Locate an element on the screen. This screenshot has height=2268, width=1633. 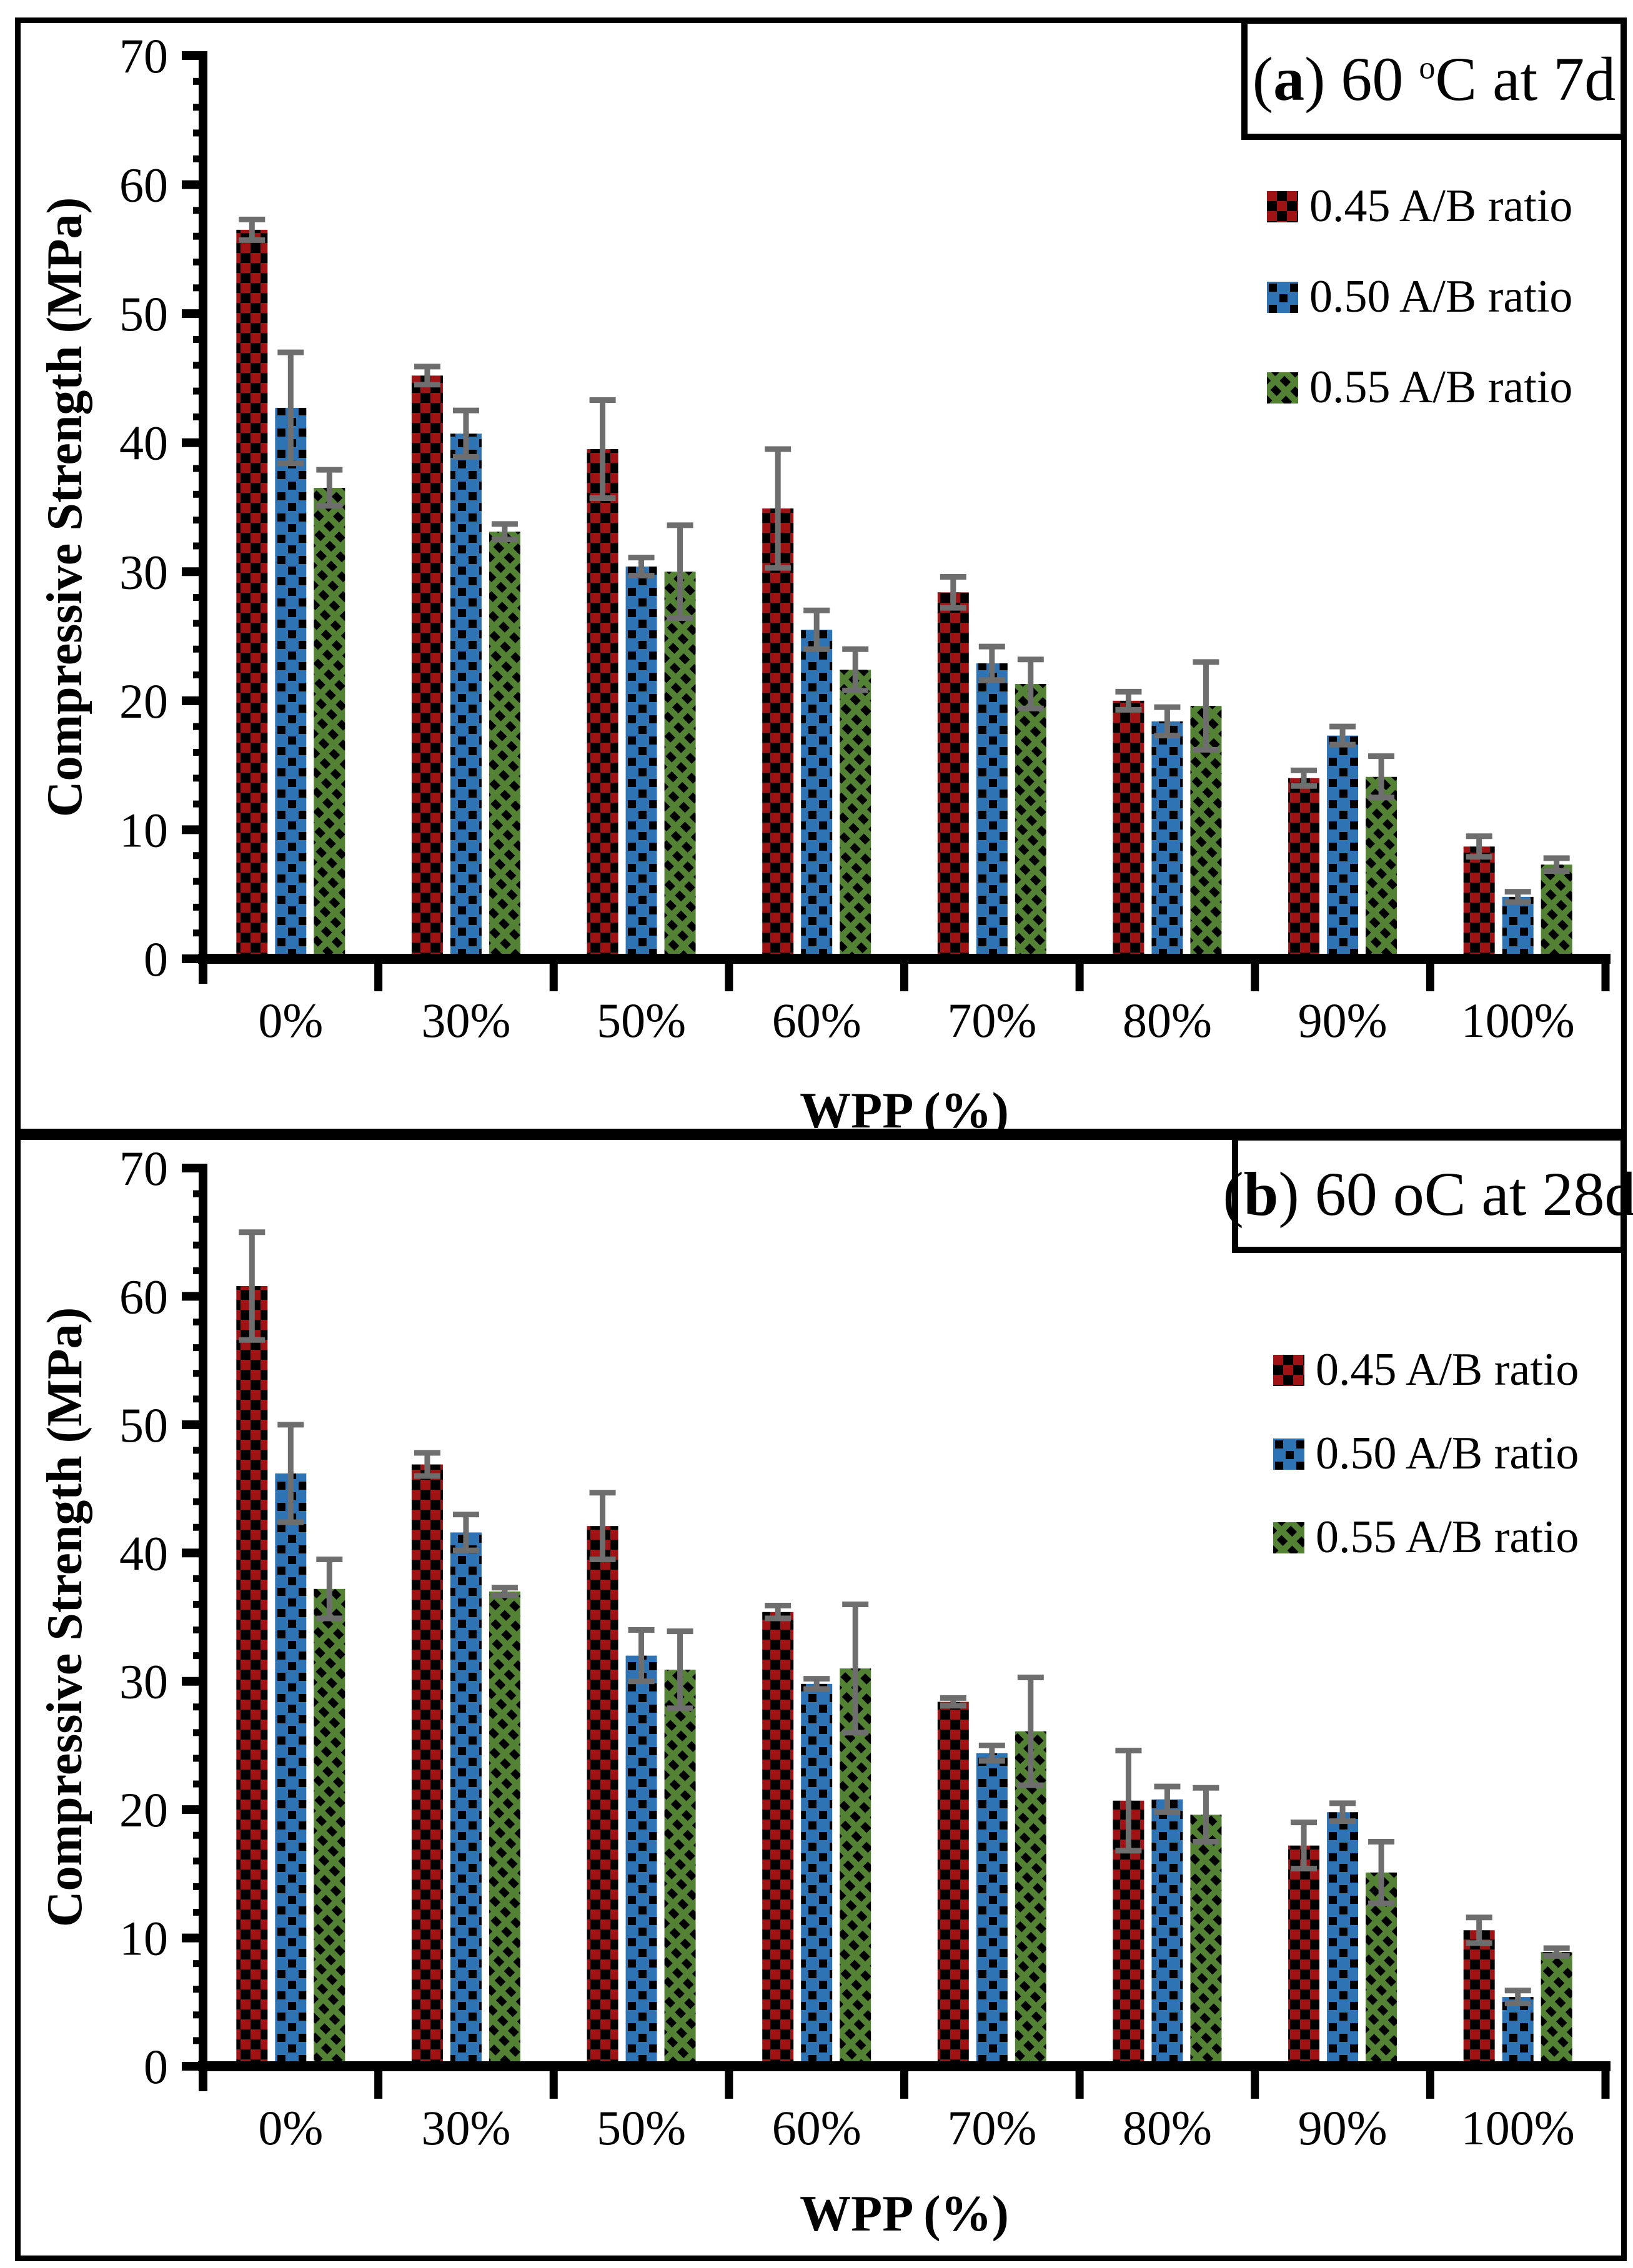
bar-0.50-50% is located at coordinates (641, 1860).